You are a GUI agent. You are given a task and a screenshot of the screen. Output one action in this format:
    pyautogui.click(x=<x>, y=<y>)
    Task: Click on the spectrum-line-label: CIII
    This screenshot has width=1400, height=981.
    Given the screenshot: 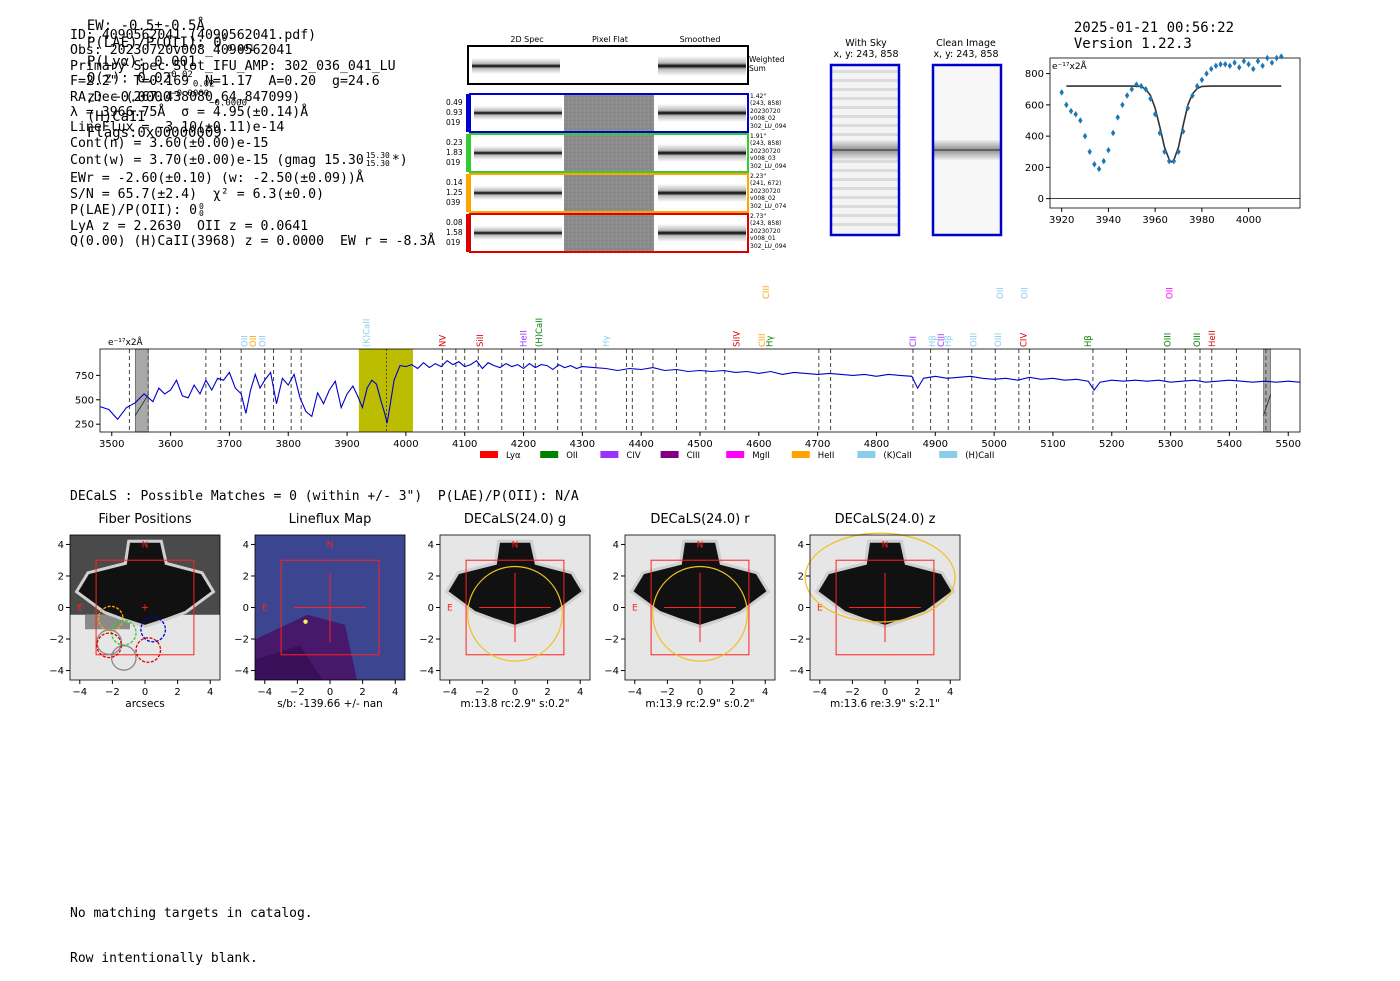 What is the action you would take?
    pyautogui.click(x=763, y=340)
    